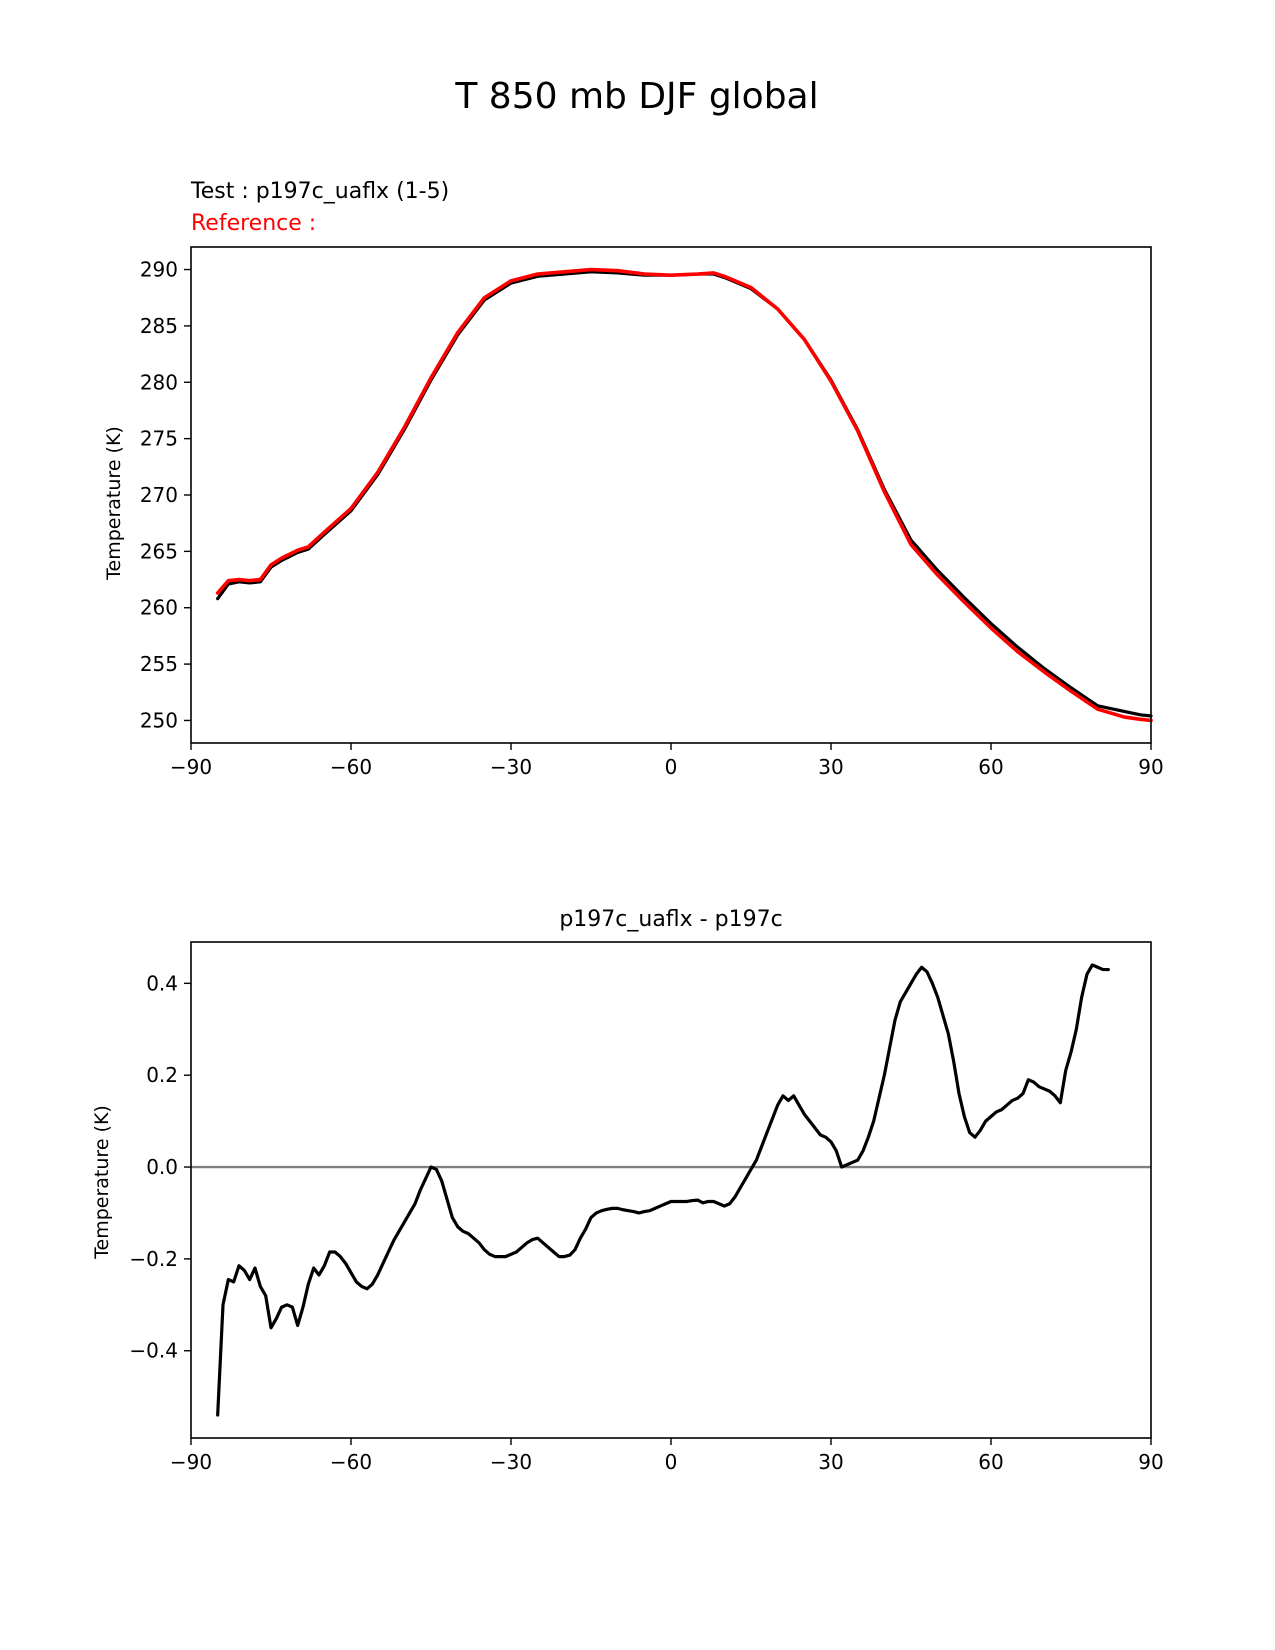 This screenshot has width=1275, height=1650. Describe the element at coordinates (159, 439) in the screenshot. I see `top-y-tick-label: 275` at that location.